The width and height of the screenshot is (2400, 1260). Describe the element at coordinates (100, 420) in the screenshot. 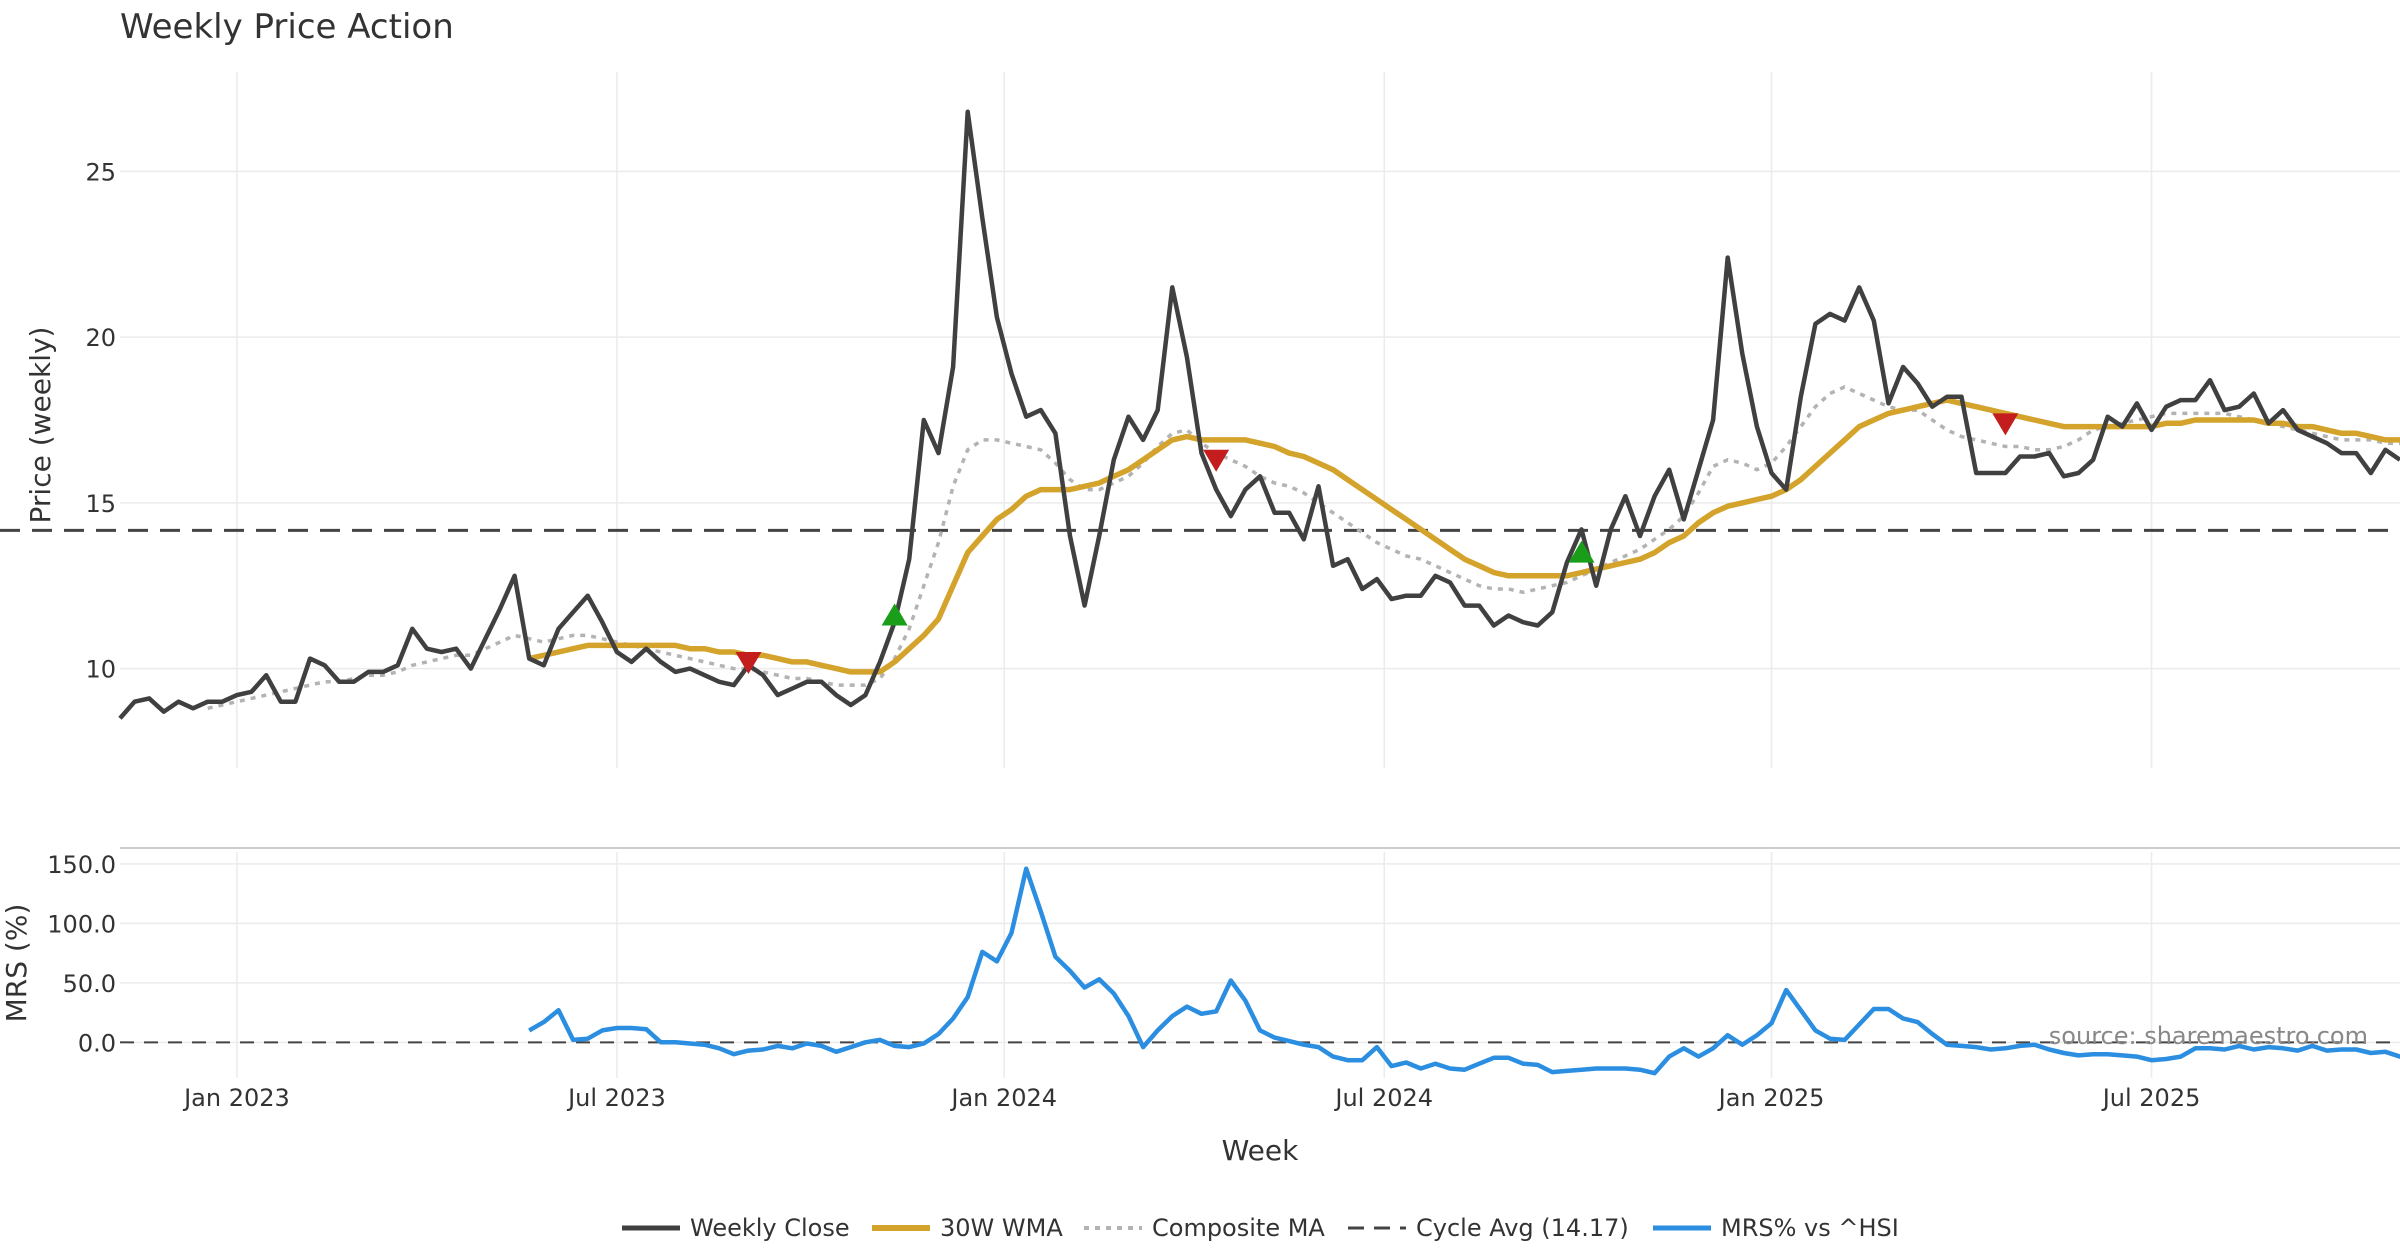

I see `price-y-ticks: 10 15 20 25` at that location.